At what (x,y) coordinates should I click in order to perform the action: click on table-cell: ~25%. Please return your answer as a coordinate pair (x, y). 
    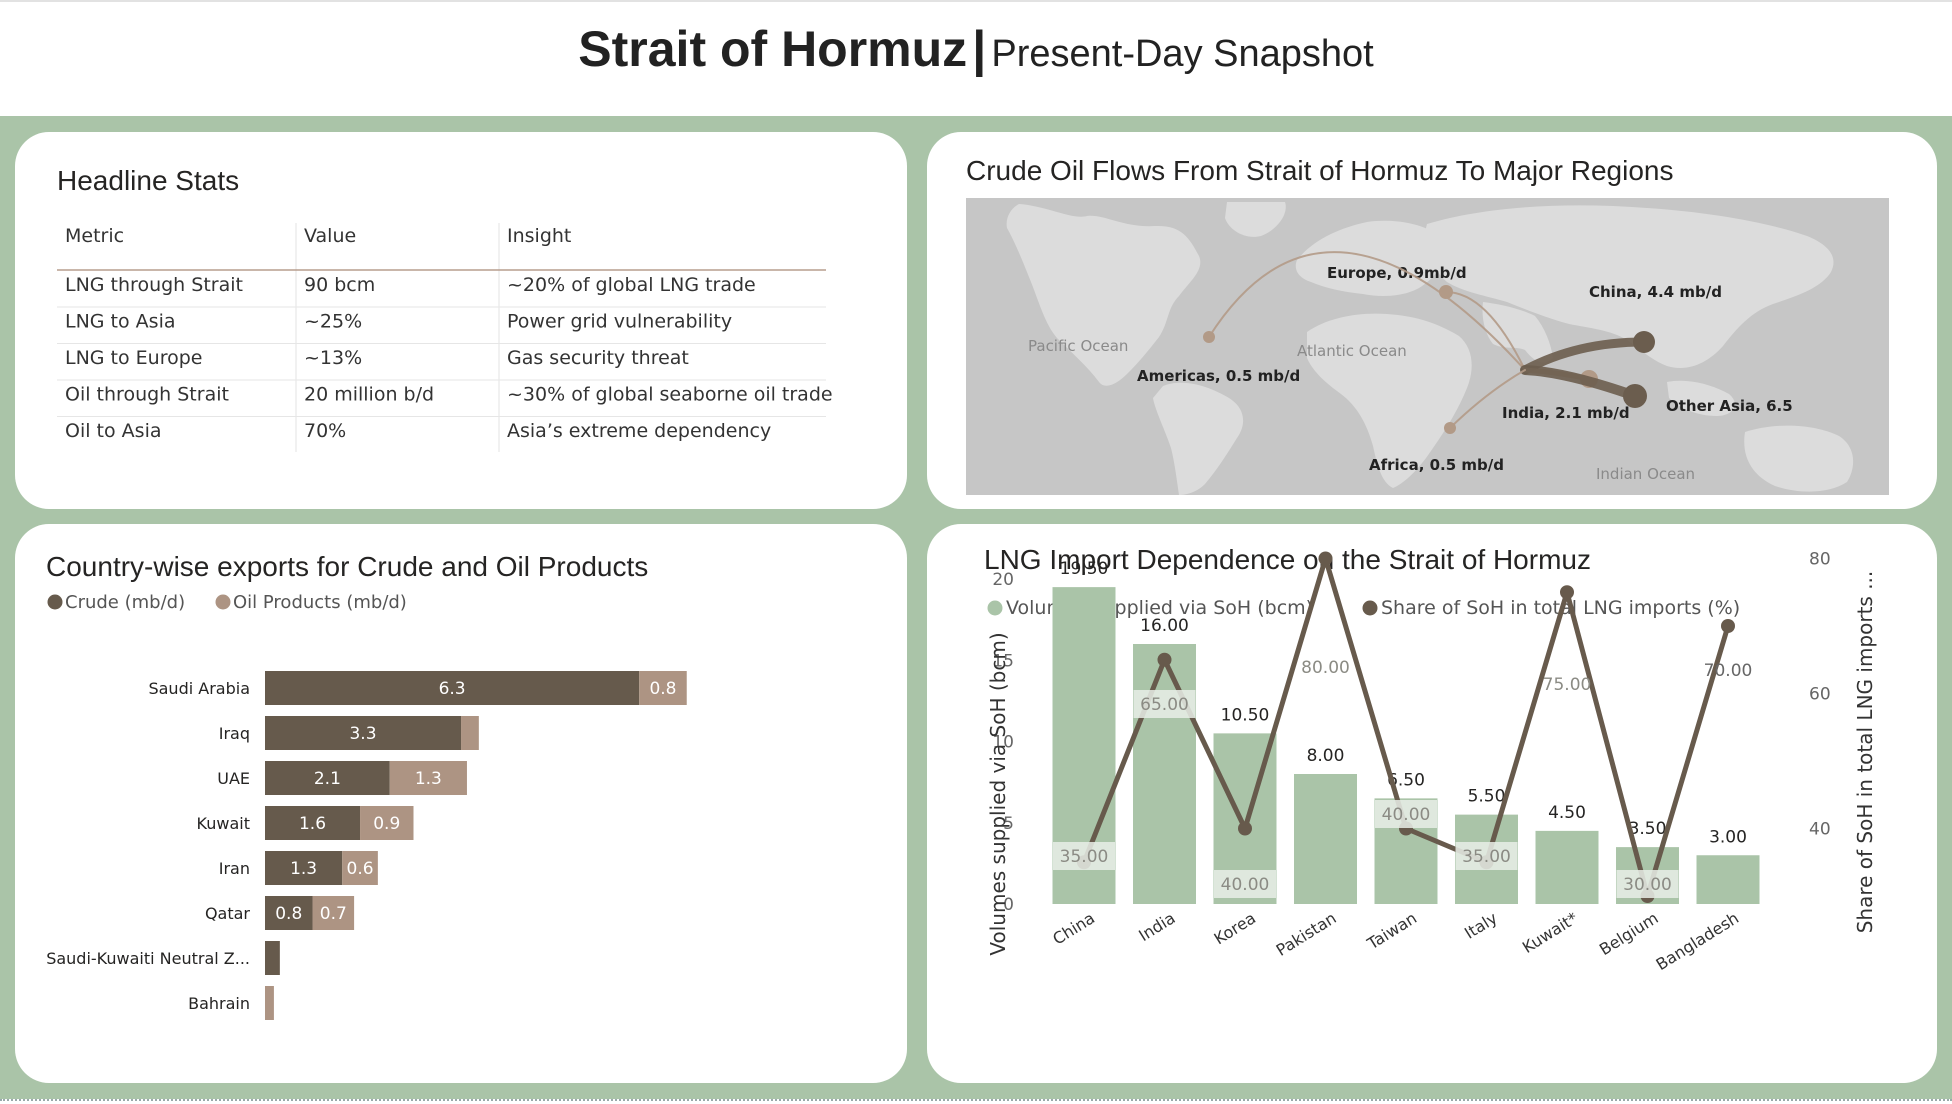
    Looking at the image, I should click on (333, 322).